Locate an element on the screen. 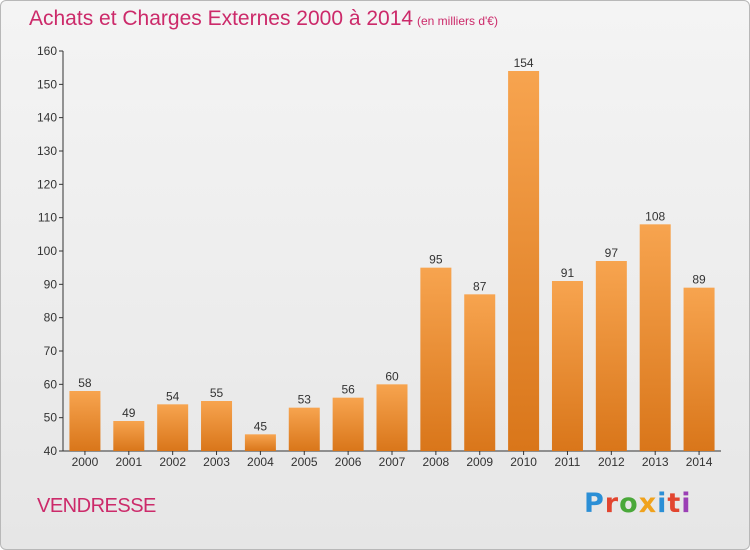 Image resolution: width=750 pixels, height=550 pixels. bar-value-label: 87 is located at coordinates (480, 286).